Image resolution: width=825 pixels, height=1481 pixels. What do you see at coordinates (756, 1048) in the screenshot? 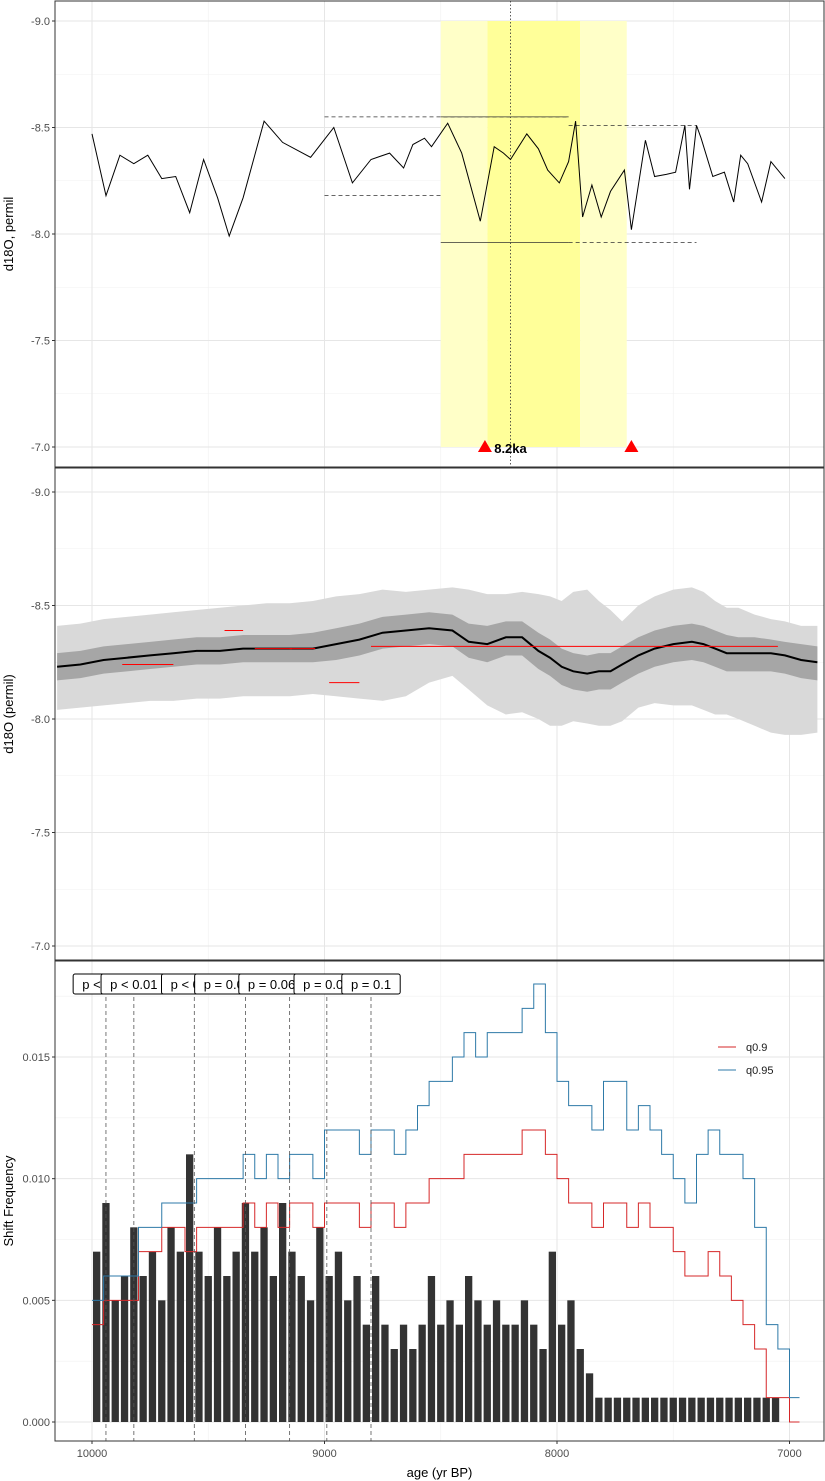
I see `legend-label-q0.9: q0.9` at bounding box center [756, 1048].